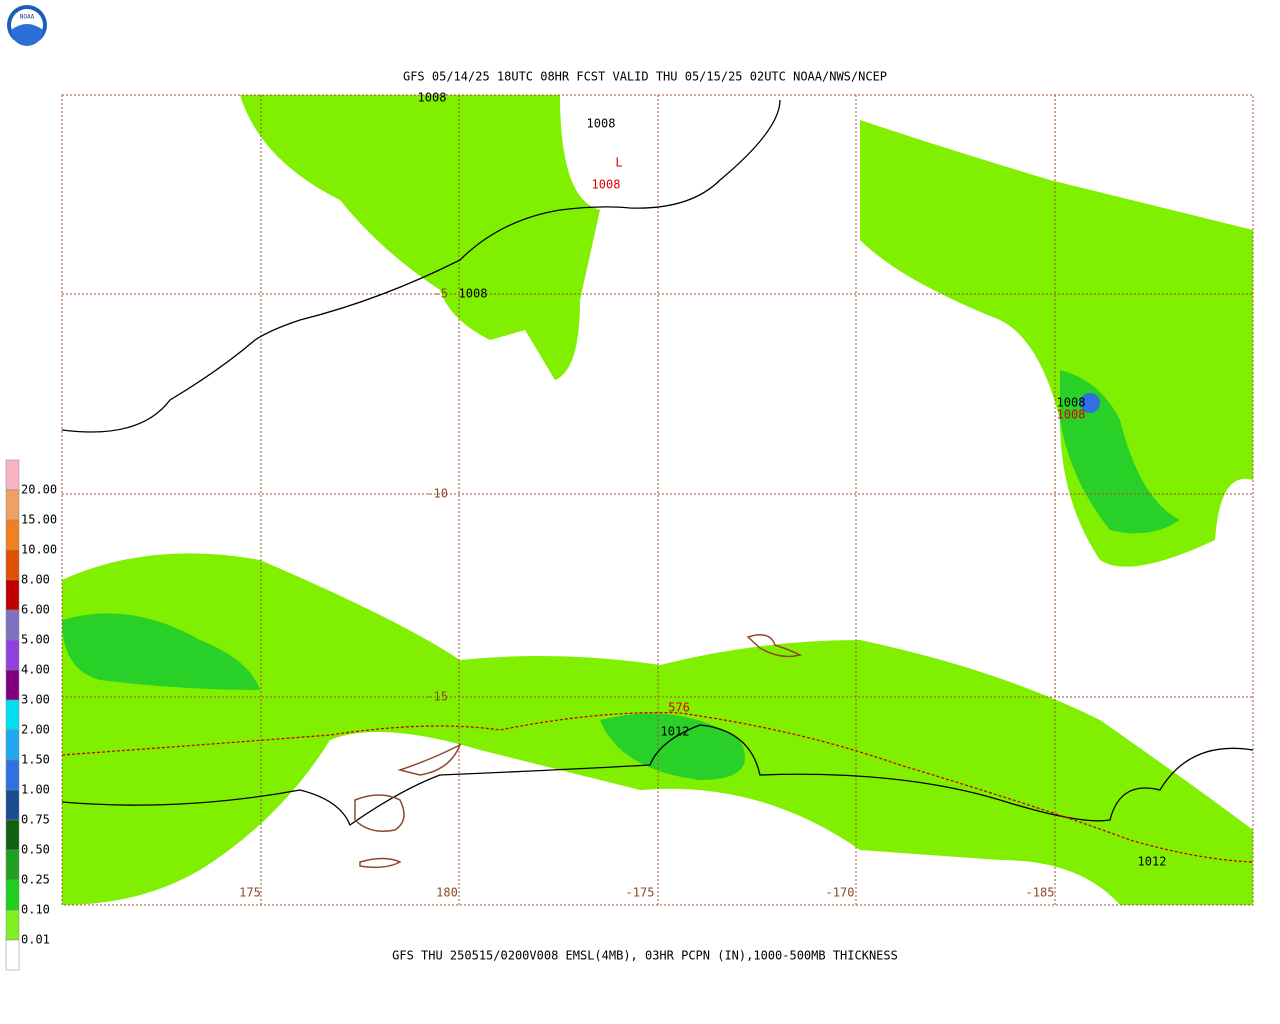 This screenshot has height=1024, width=1280. I want to click on legend-label: 0.10, so click(35, 910).